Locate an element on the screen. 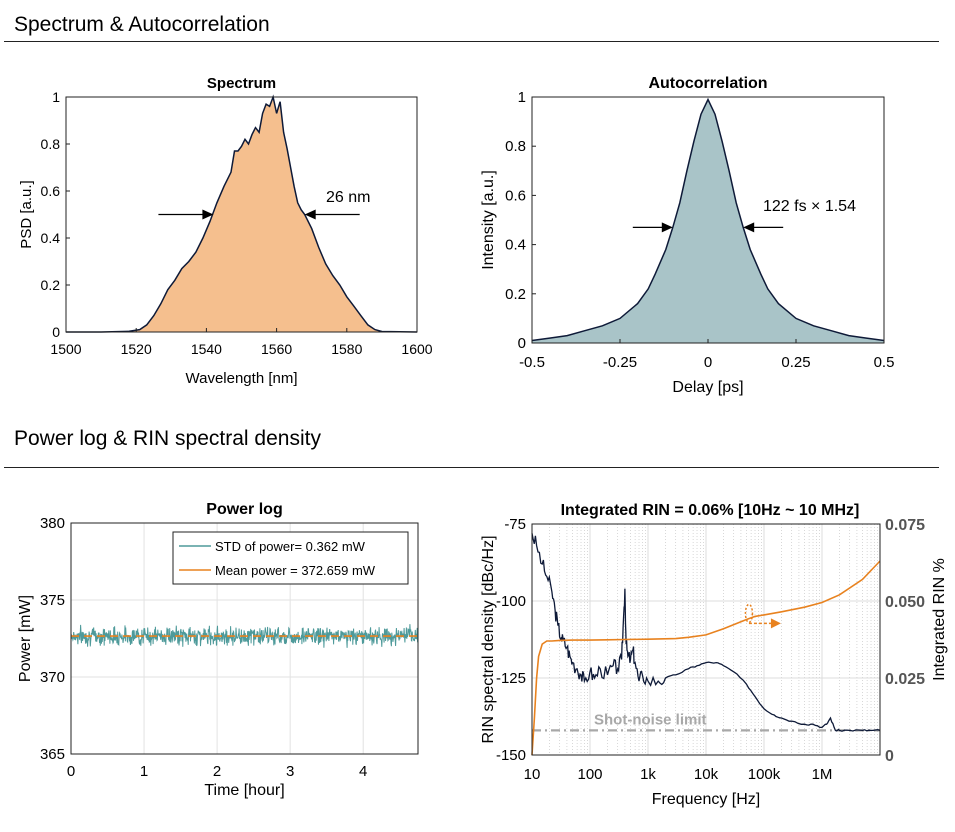 The image size is (955, 832). x-tick-label: 0.5 is located at coordinates (884, 362).